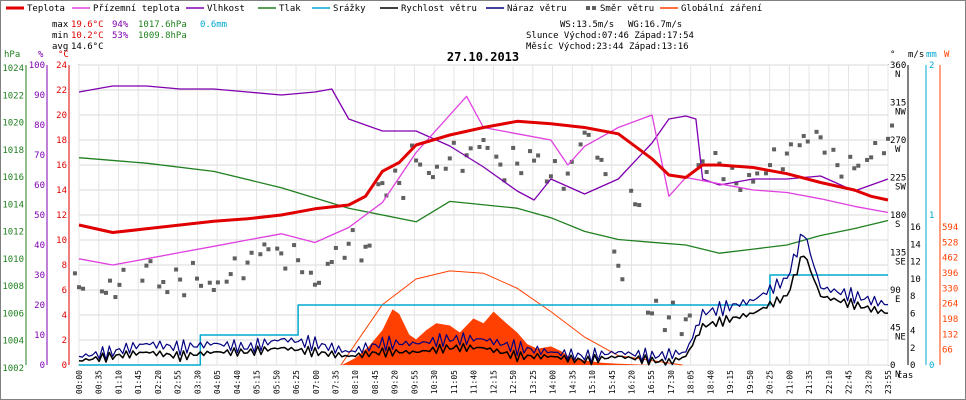 The image size is (966, 400). I want to click on svg-text: 10.2°C, so click(87, 36).